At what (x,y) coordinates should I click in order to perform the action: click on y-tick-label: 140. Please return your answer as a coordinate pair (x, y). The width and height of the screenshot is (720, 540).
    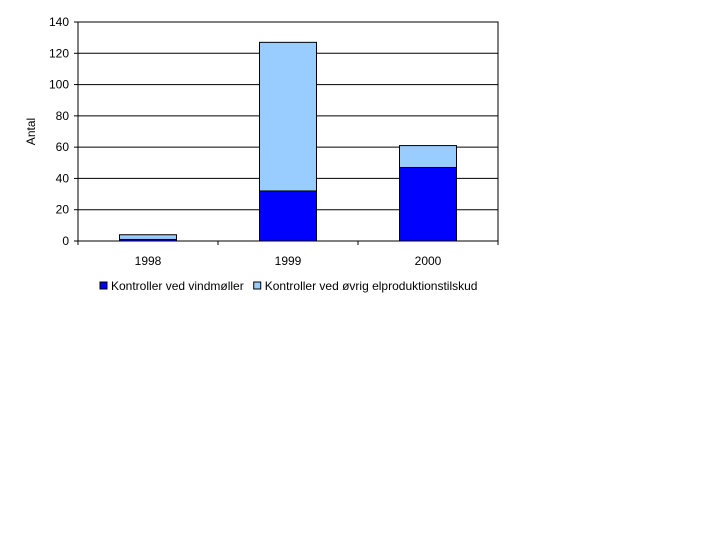
    Looking at the image, I should click on (59, 22).